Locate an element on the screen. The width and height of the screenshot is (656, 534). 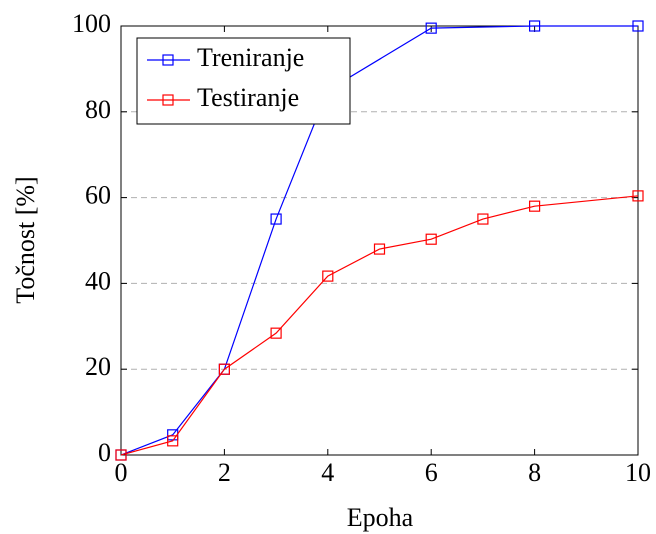
x-tick-label: 2 is located at coordinates (224, 472).